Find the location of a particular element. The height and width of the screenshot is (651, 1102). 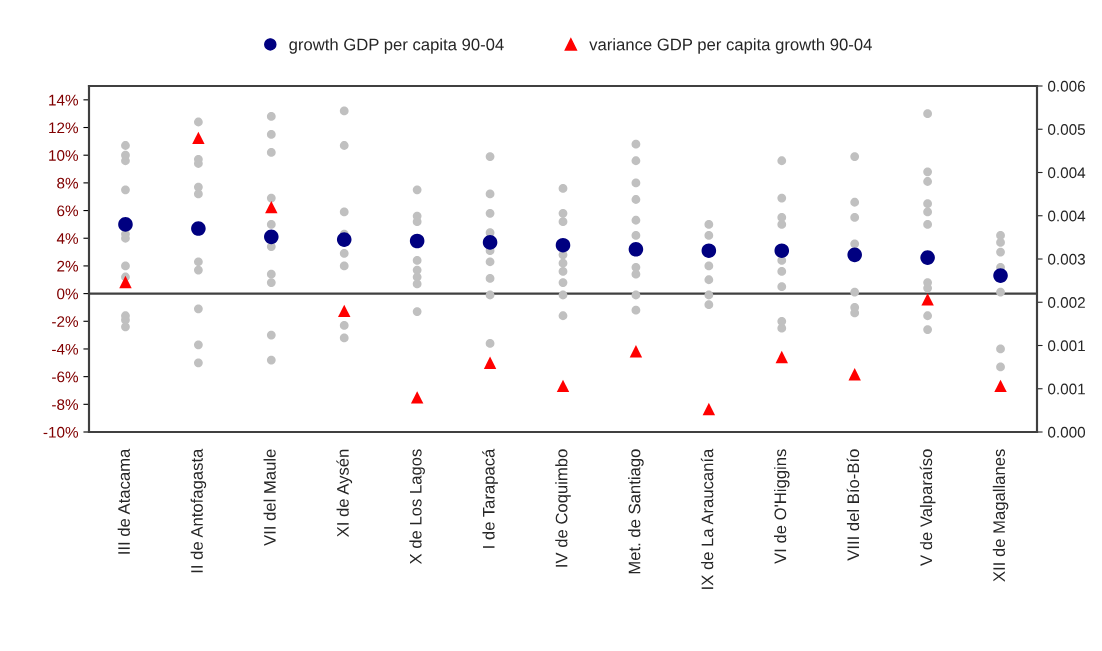

x-tick-label: IV de Coquimbo is located at coordinates (563, 508).